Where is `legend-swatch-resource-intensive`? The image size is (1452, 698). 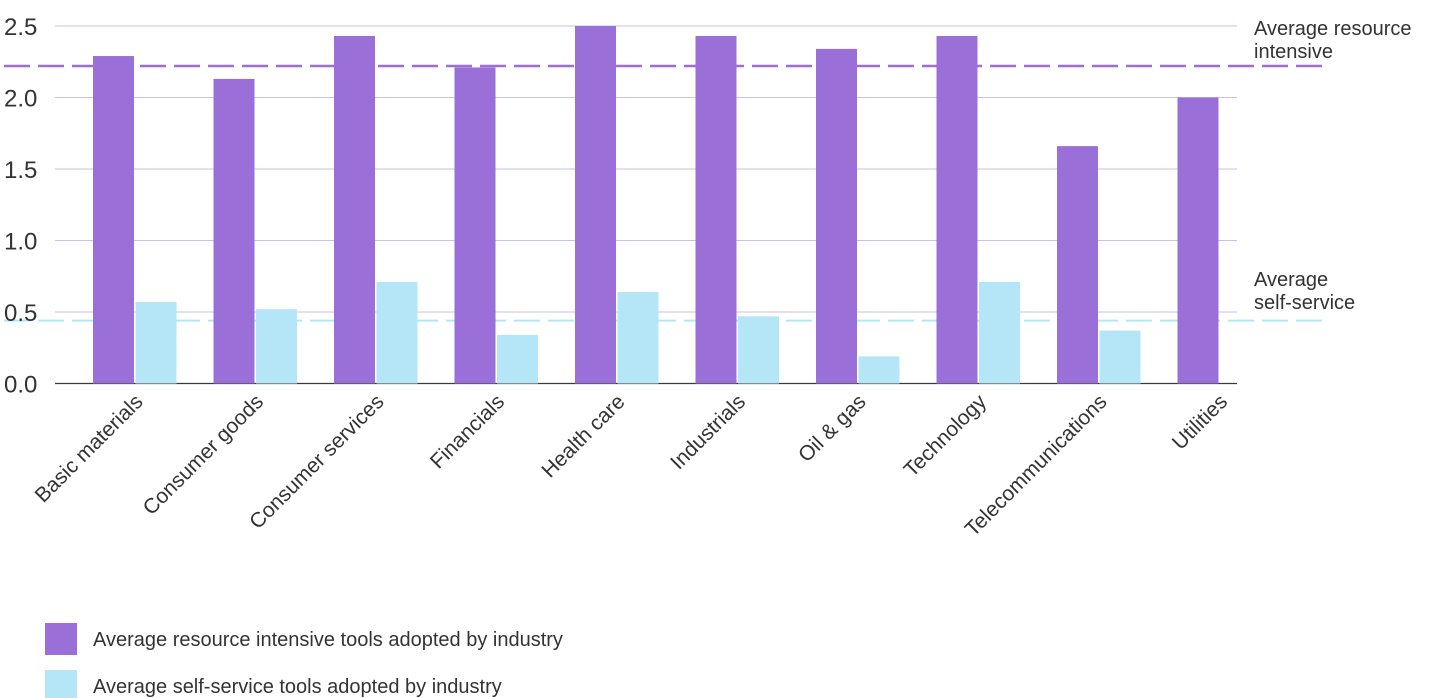 legend-swatch-resource-intensive is located at coordinates (61, 639).